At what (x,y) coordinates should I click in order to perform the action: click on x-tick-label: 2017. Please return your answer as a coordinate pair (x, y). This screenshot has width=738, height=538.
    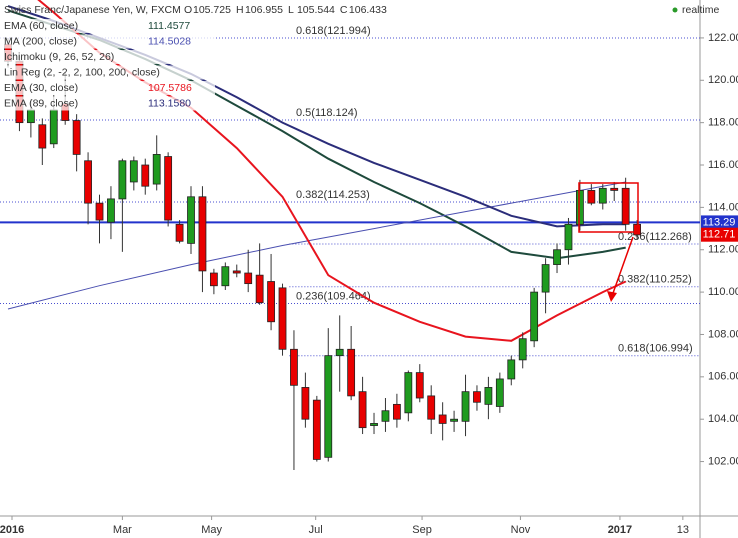
    Looking at the image, I should click on (620, 530).